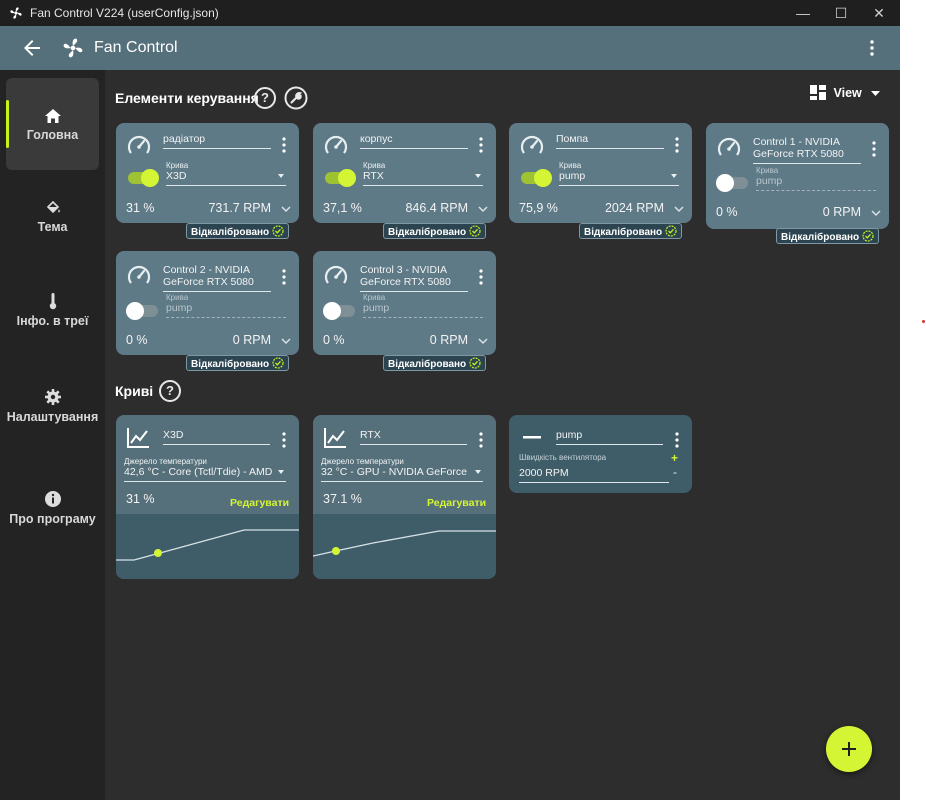  What do you see at coordinates (849, 749) in the screenshot?
I see `add-button` at bounding box center [849, 749].